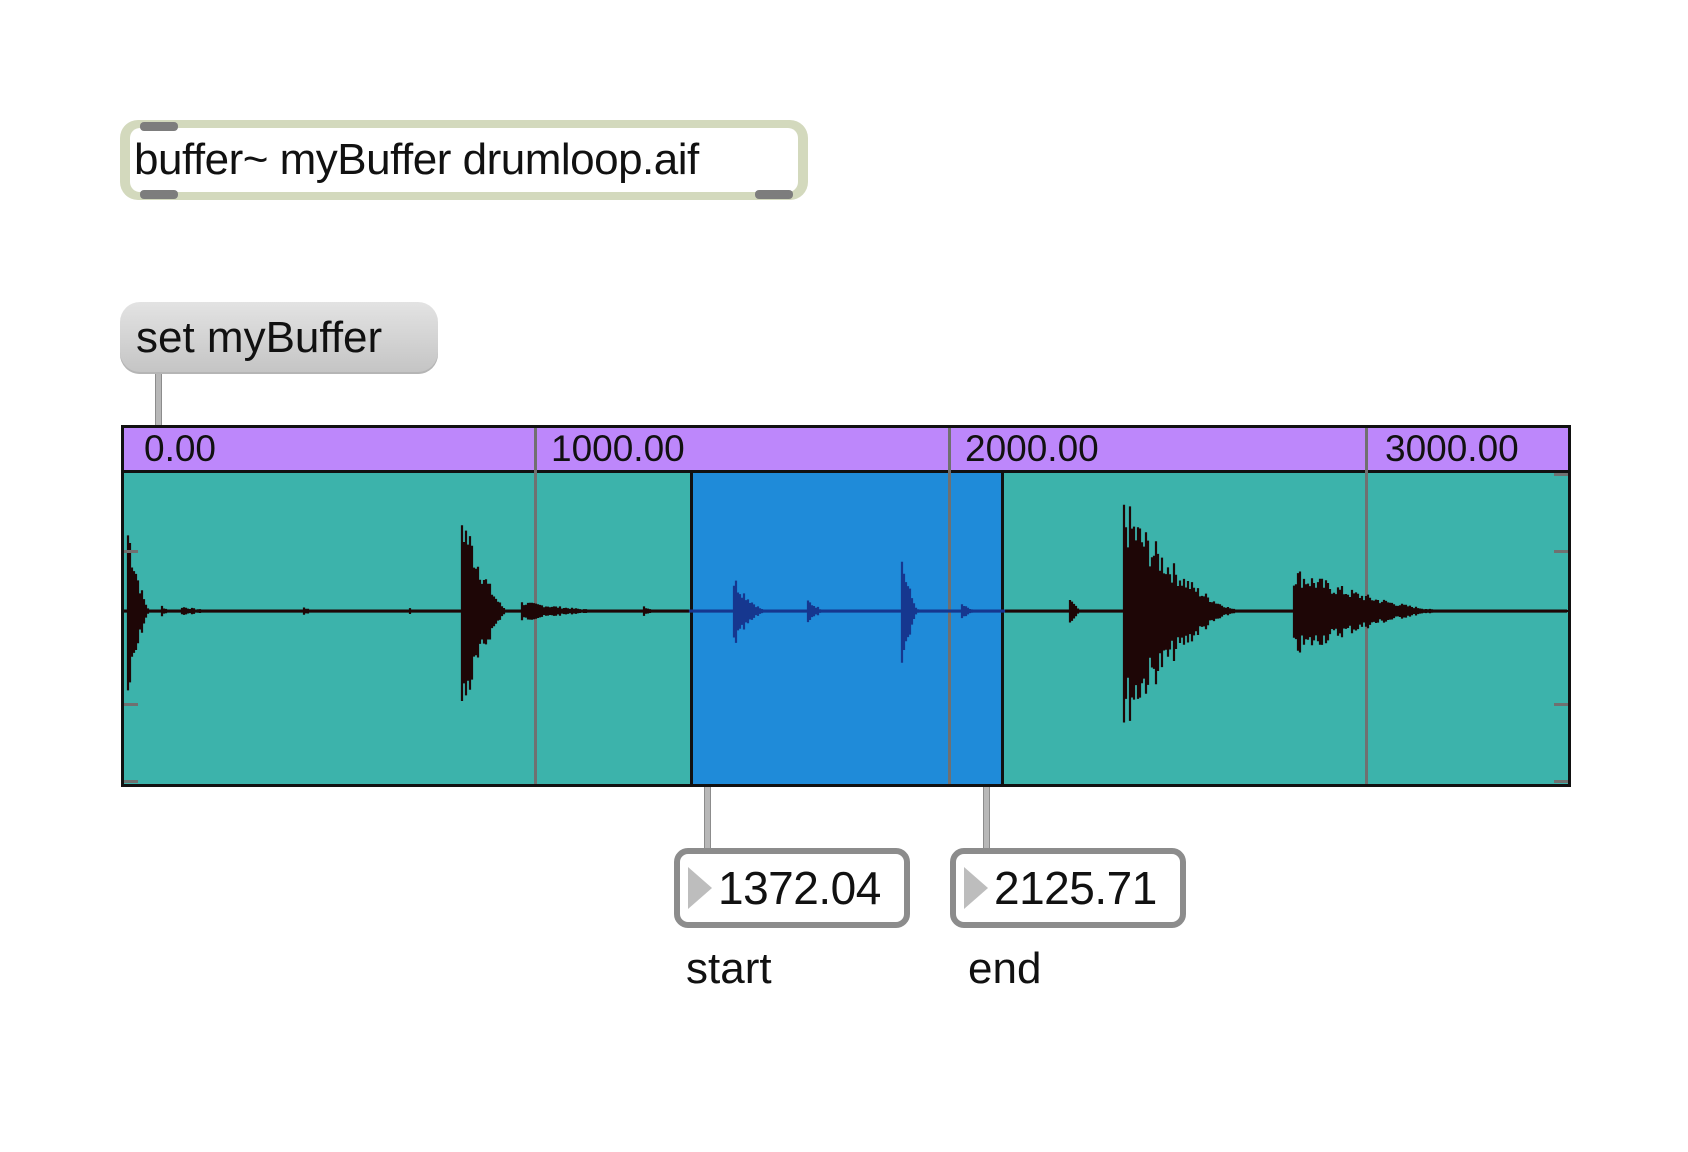 This screenshot has width=1688, height=1152. What do you see at coordinates (986, 818) in the screenshot?
I see `patch-cord-end` at bounding box center [986, 818].